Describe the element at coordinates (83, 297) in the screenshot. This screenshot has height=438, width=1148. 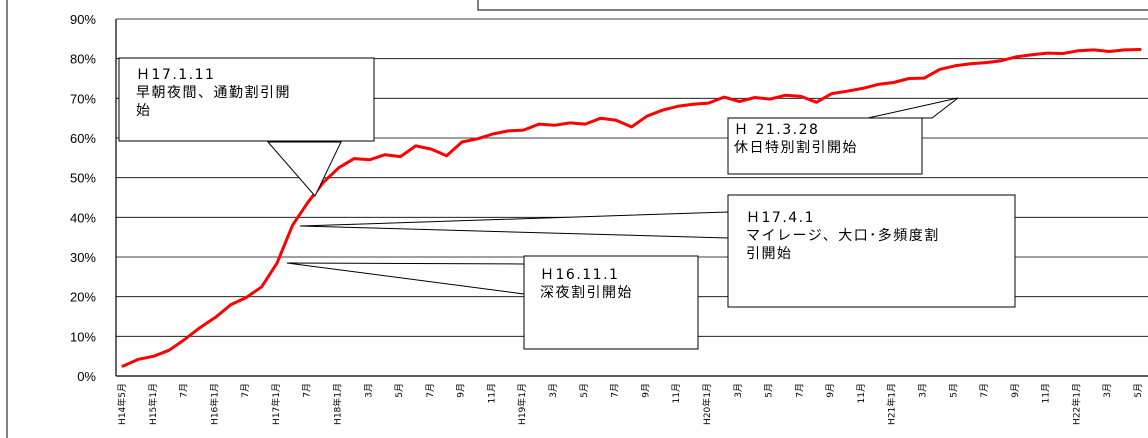
I see `y-tick-label: 20%` at that location.